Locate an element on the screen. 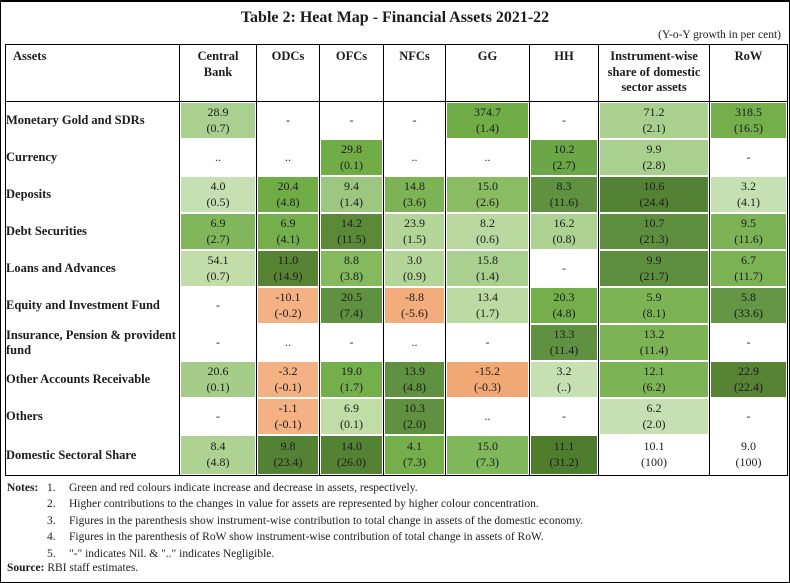 This screenshot has height=583, width=790. asset-name: Debt Securities is located at coordinates (92, 231).